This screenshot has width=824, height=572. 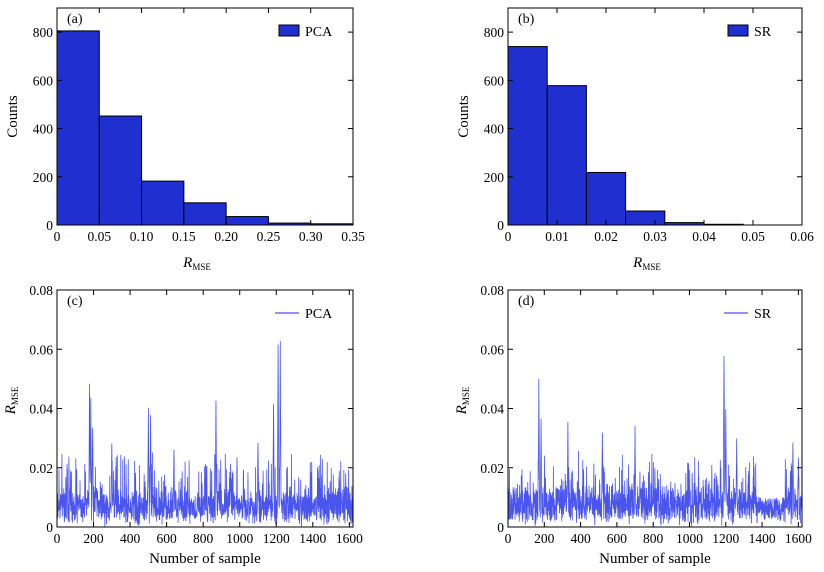 I want to click on x-tick-label: 0.03, so click(x=655, y=236).